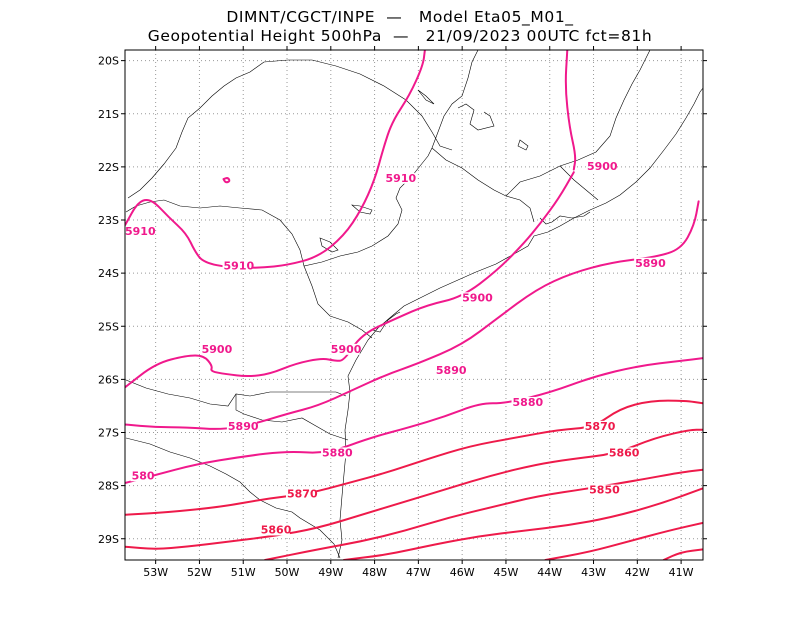 The width and height of the screenshot is (800, 618). I want to click on lat-tick-label: 25S, so click(108, 326).